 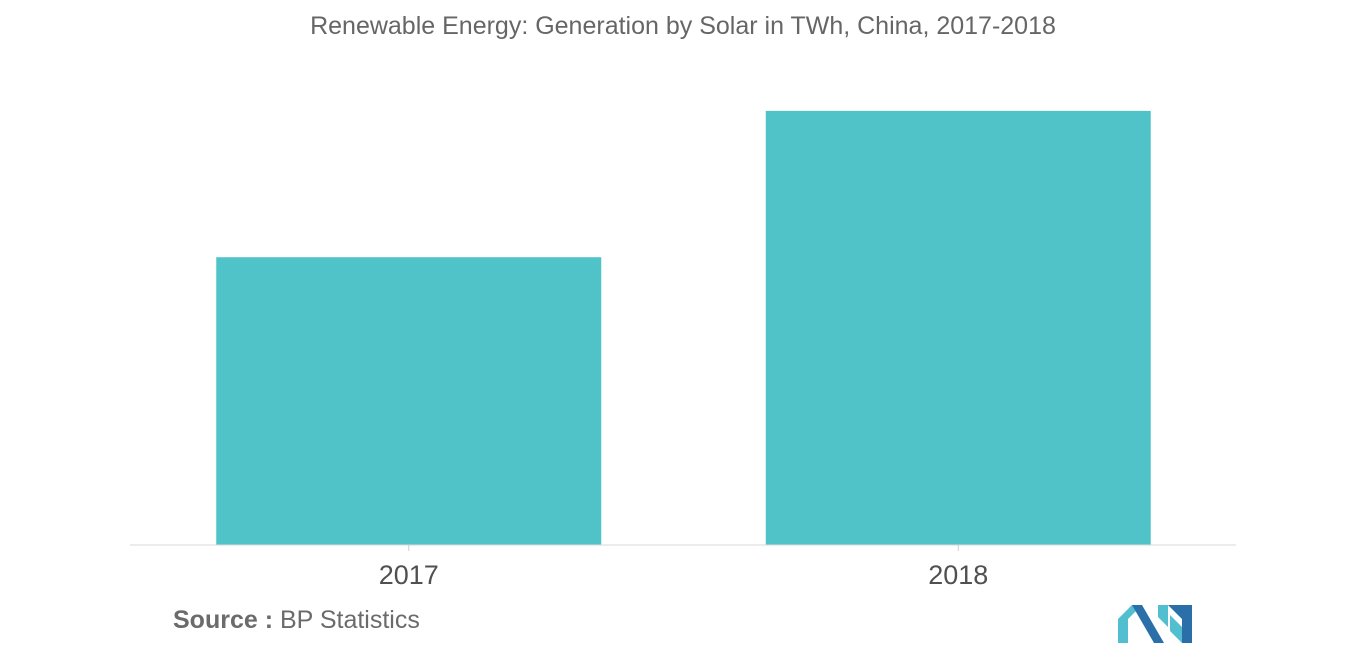 I want to click on logo-right-stroke, so click(x=1180, y=624).